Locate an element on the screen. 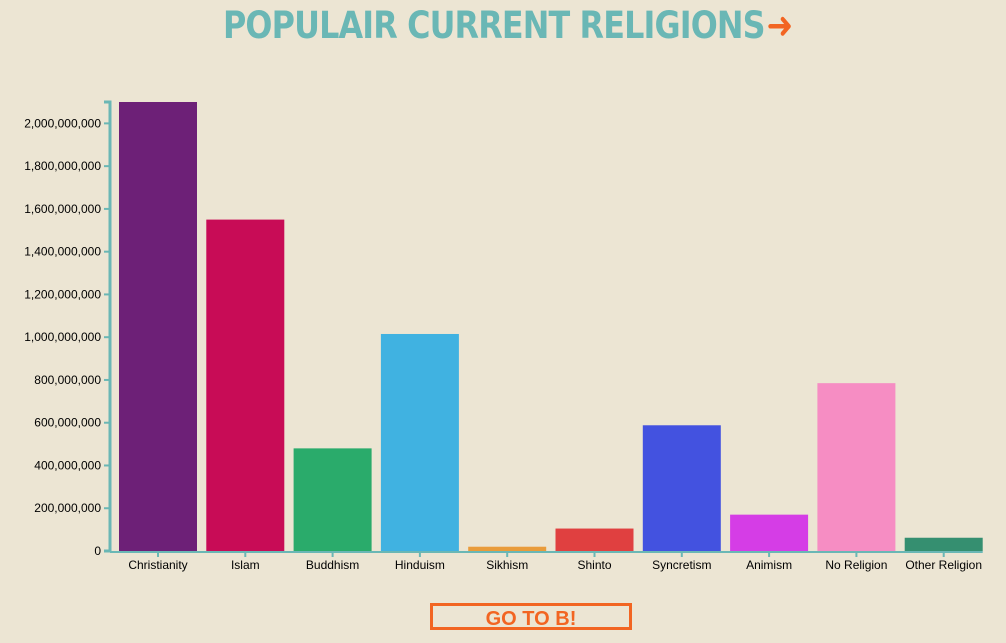 Image resolution: width=1006 pixels, height=643 pixels. y-tick-label: 1,800,000,000 is located at coordinates (62, 166).